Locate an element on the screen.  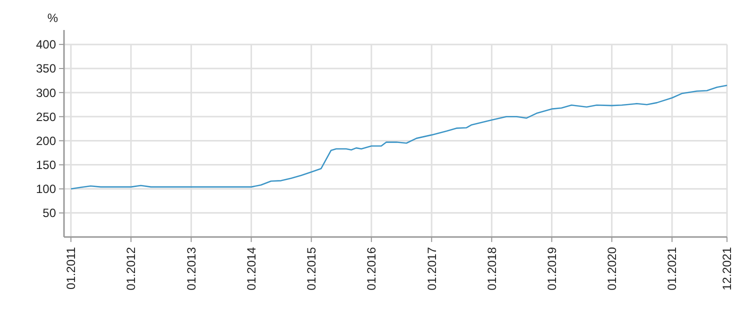
x-tick-label: 01.2020 is located at coordinates (612, 268).